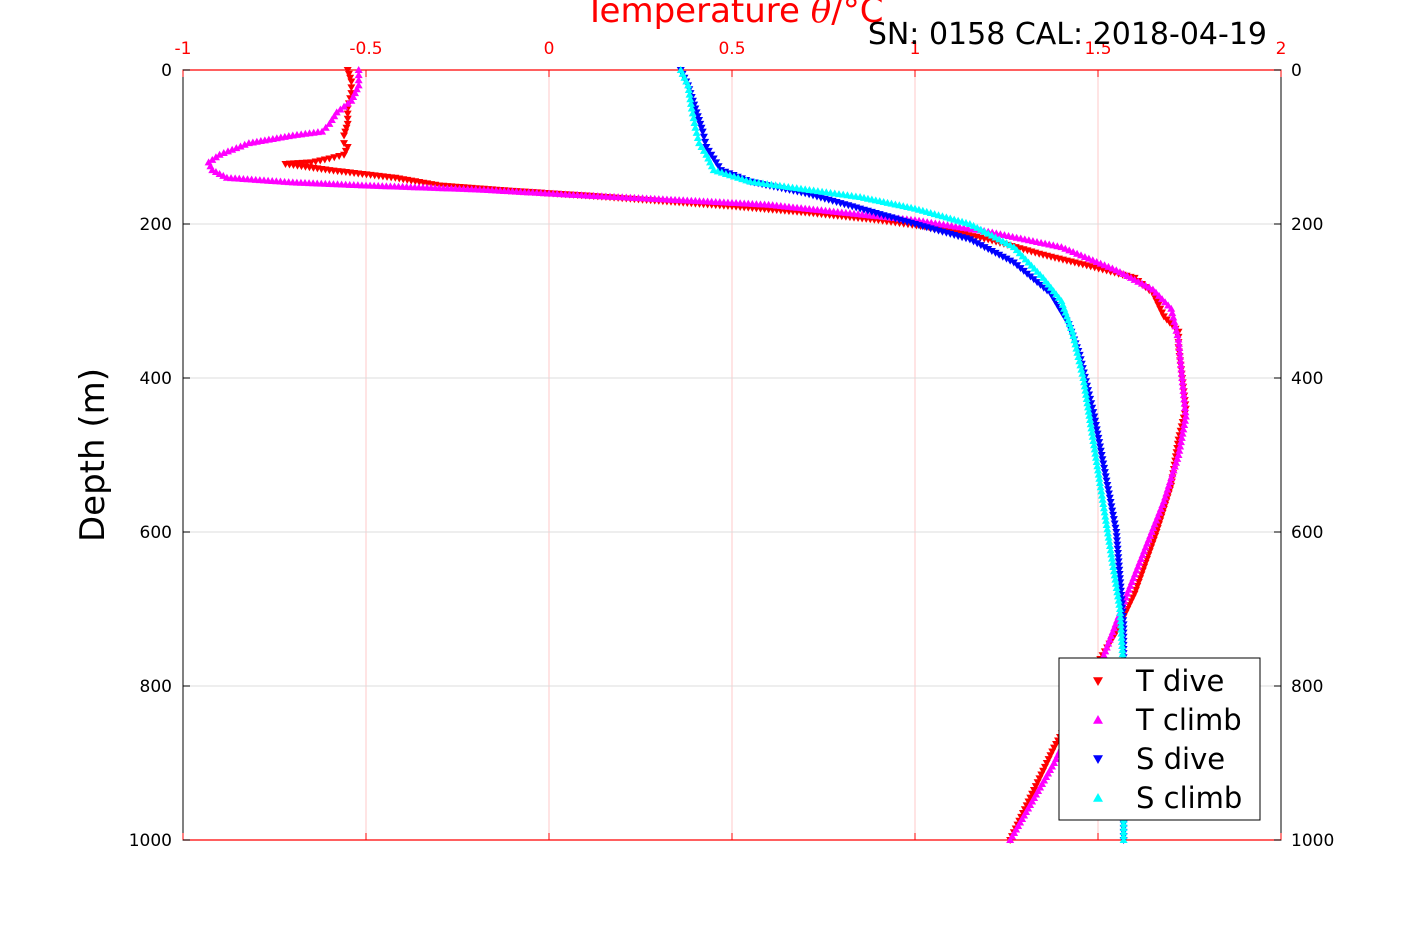  Describe the element at coordinates (1159, 739) in the screenshot. I see `legend: T dive T climb S dive S climb` at that location.